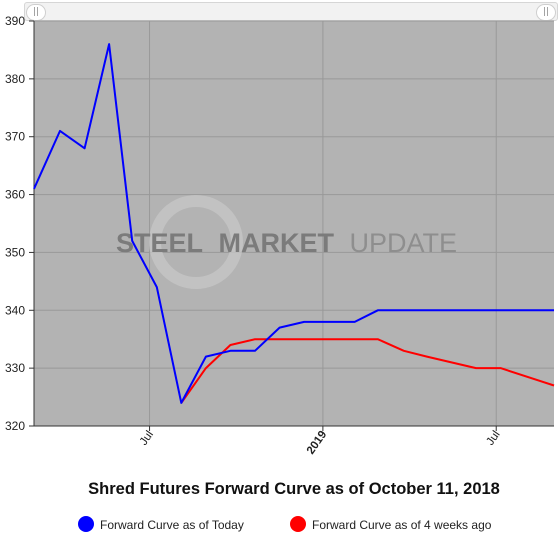 Image resolution: width=560 pixels, height=534 pixels. Describe the element at coordinates (15, 137) in the screenshot. I see `y-tick-label: 370` at that location.